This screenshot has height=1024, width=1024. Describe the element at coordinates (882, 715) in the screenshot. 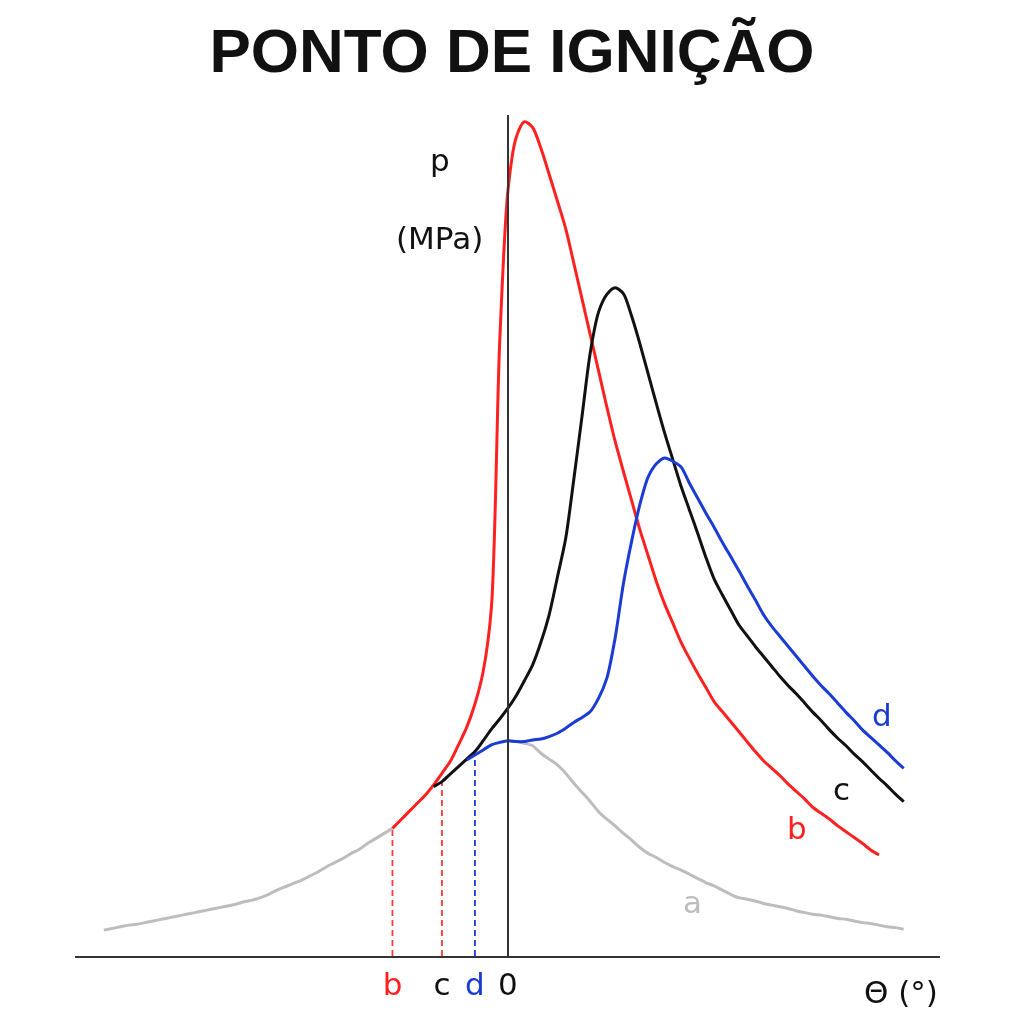

I see `series-label: d` at that location.